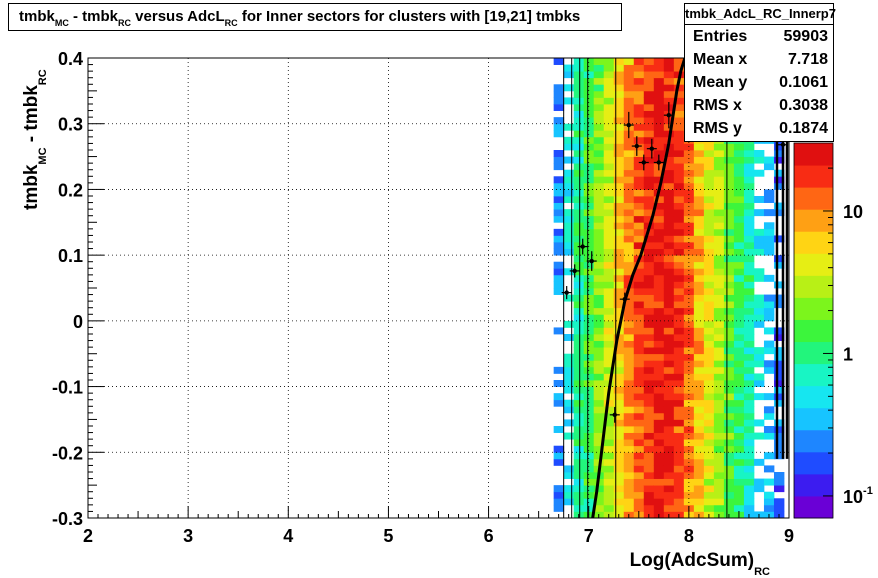 This screenshot has height=578, width=878. Describe the element at coordinates (70, 256) in the screenshot. I see `y-tick-label: 0.1` at that location.